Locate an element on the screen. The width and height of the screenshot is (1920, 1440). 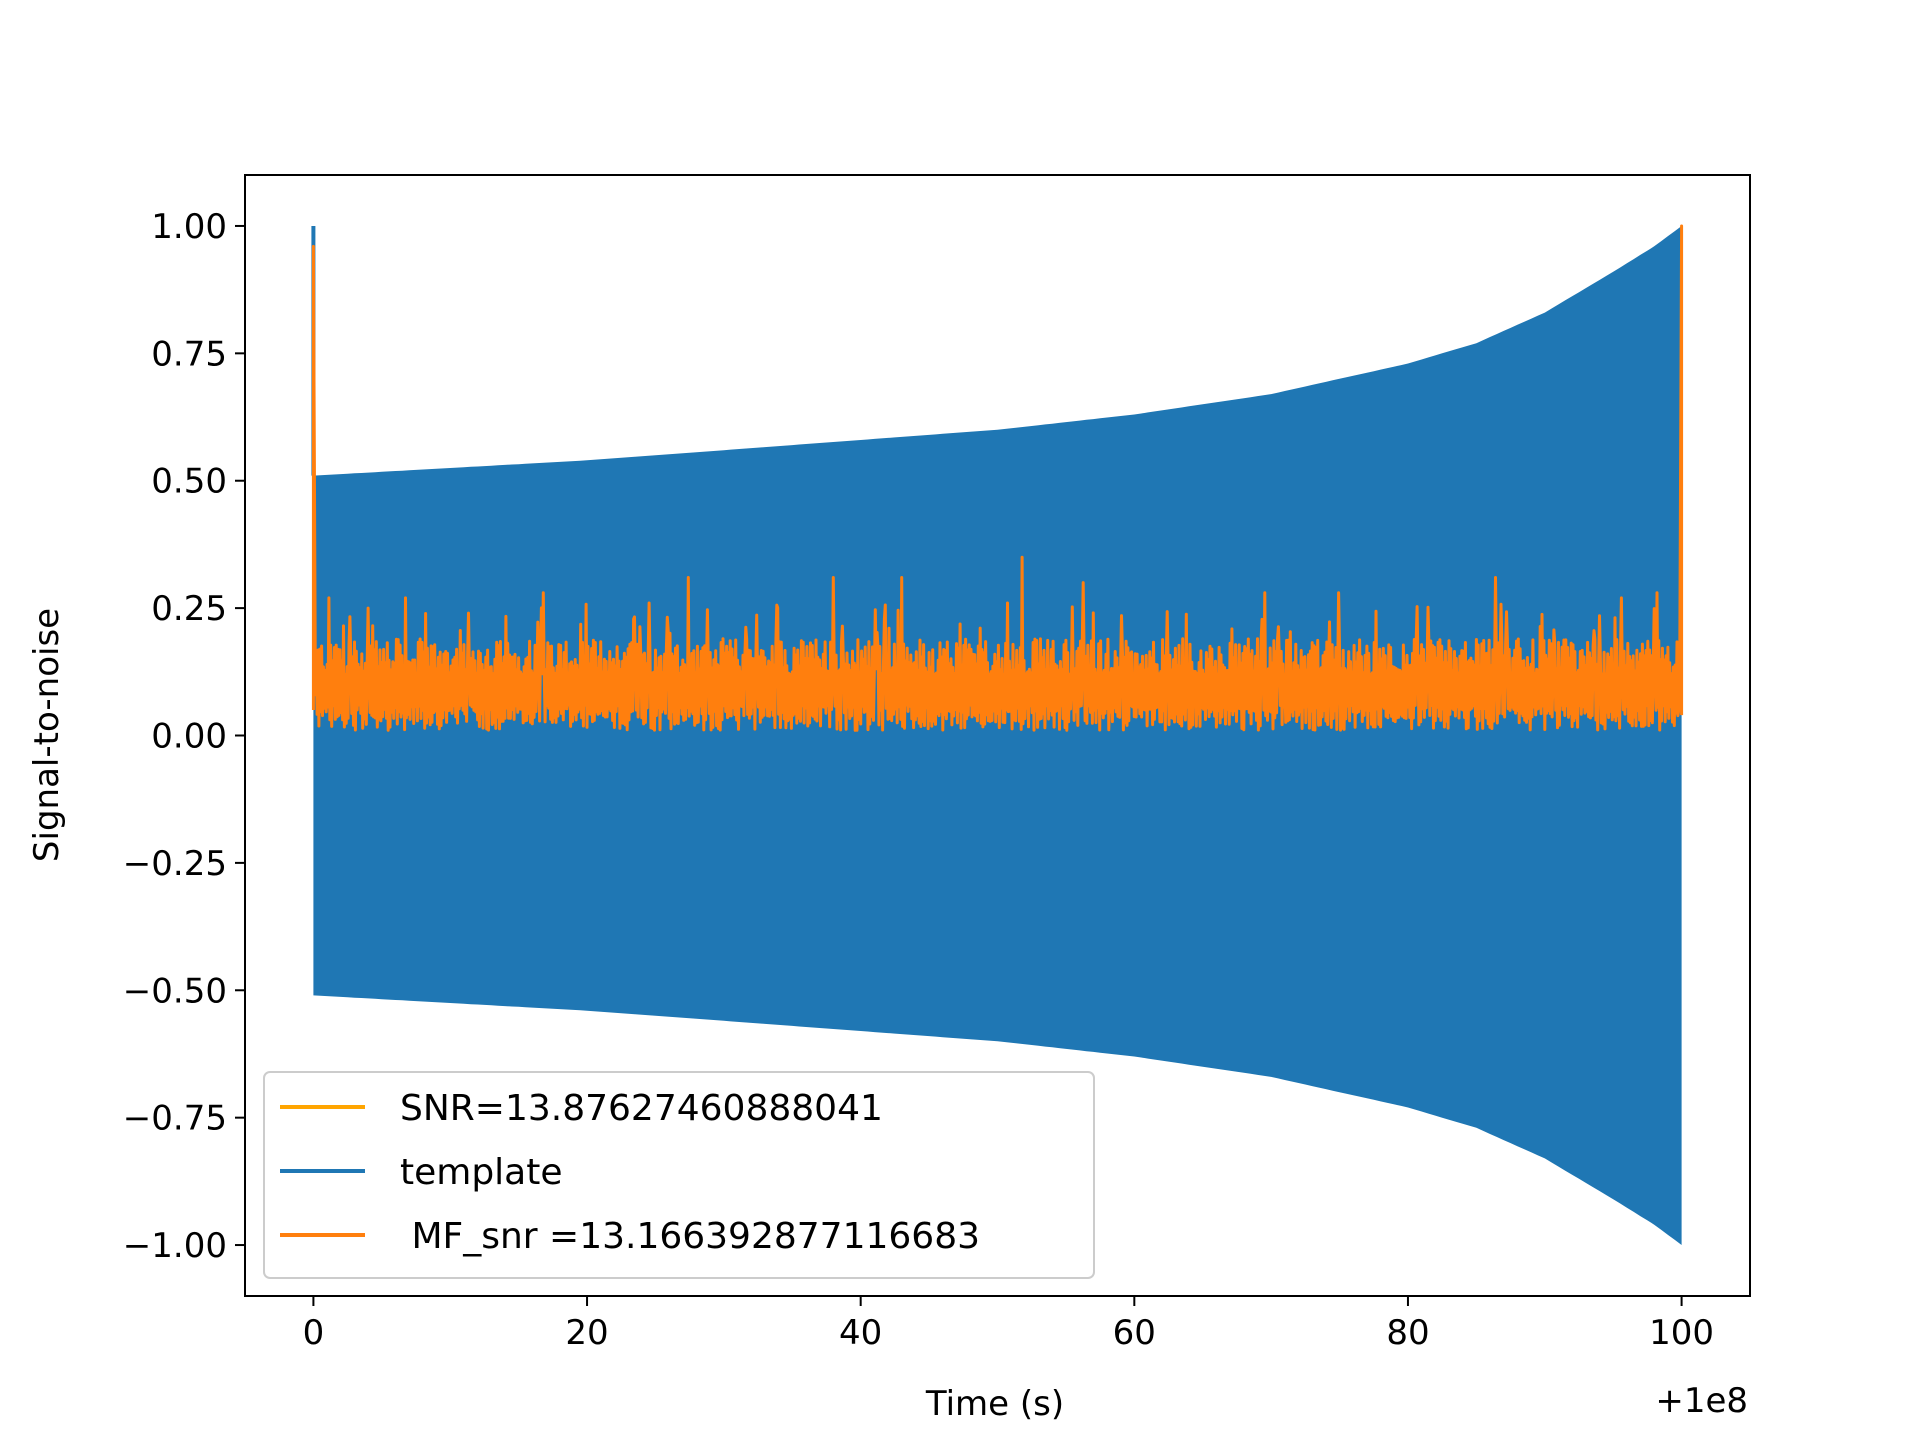
y-axis-label: Signal-to-noise is located at coordinates (47, 735).